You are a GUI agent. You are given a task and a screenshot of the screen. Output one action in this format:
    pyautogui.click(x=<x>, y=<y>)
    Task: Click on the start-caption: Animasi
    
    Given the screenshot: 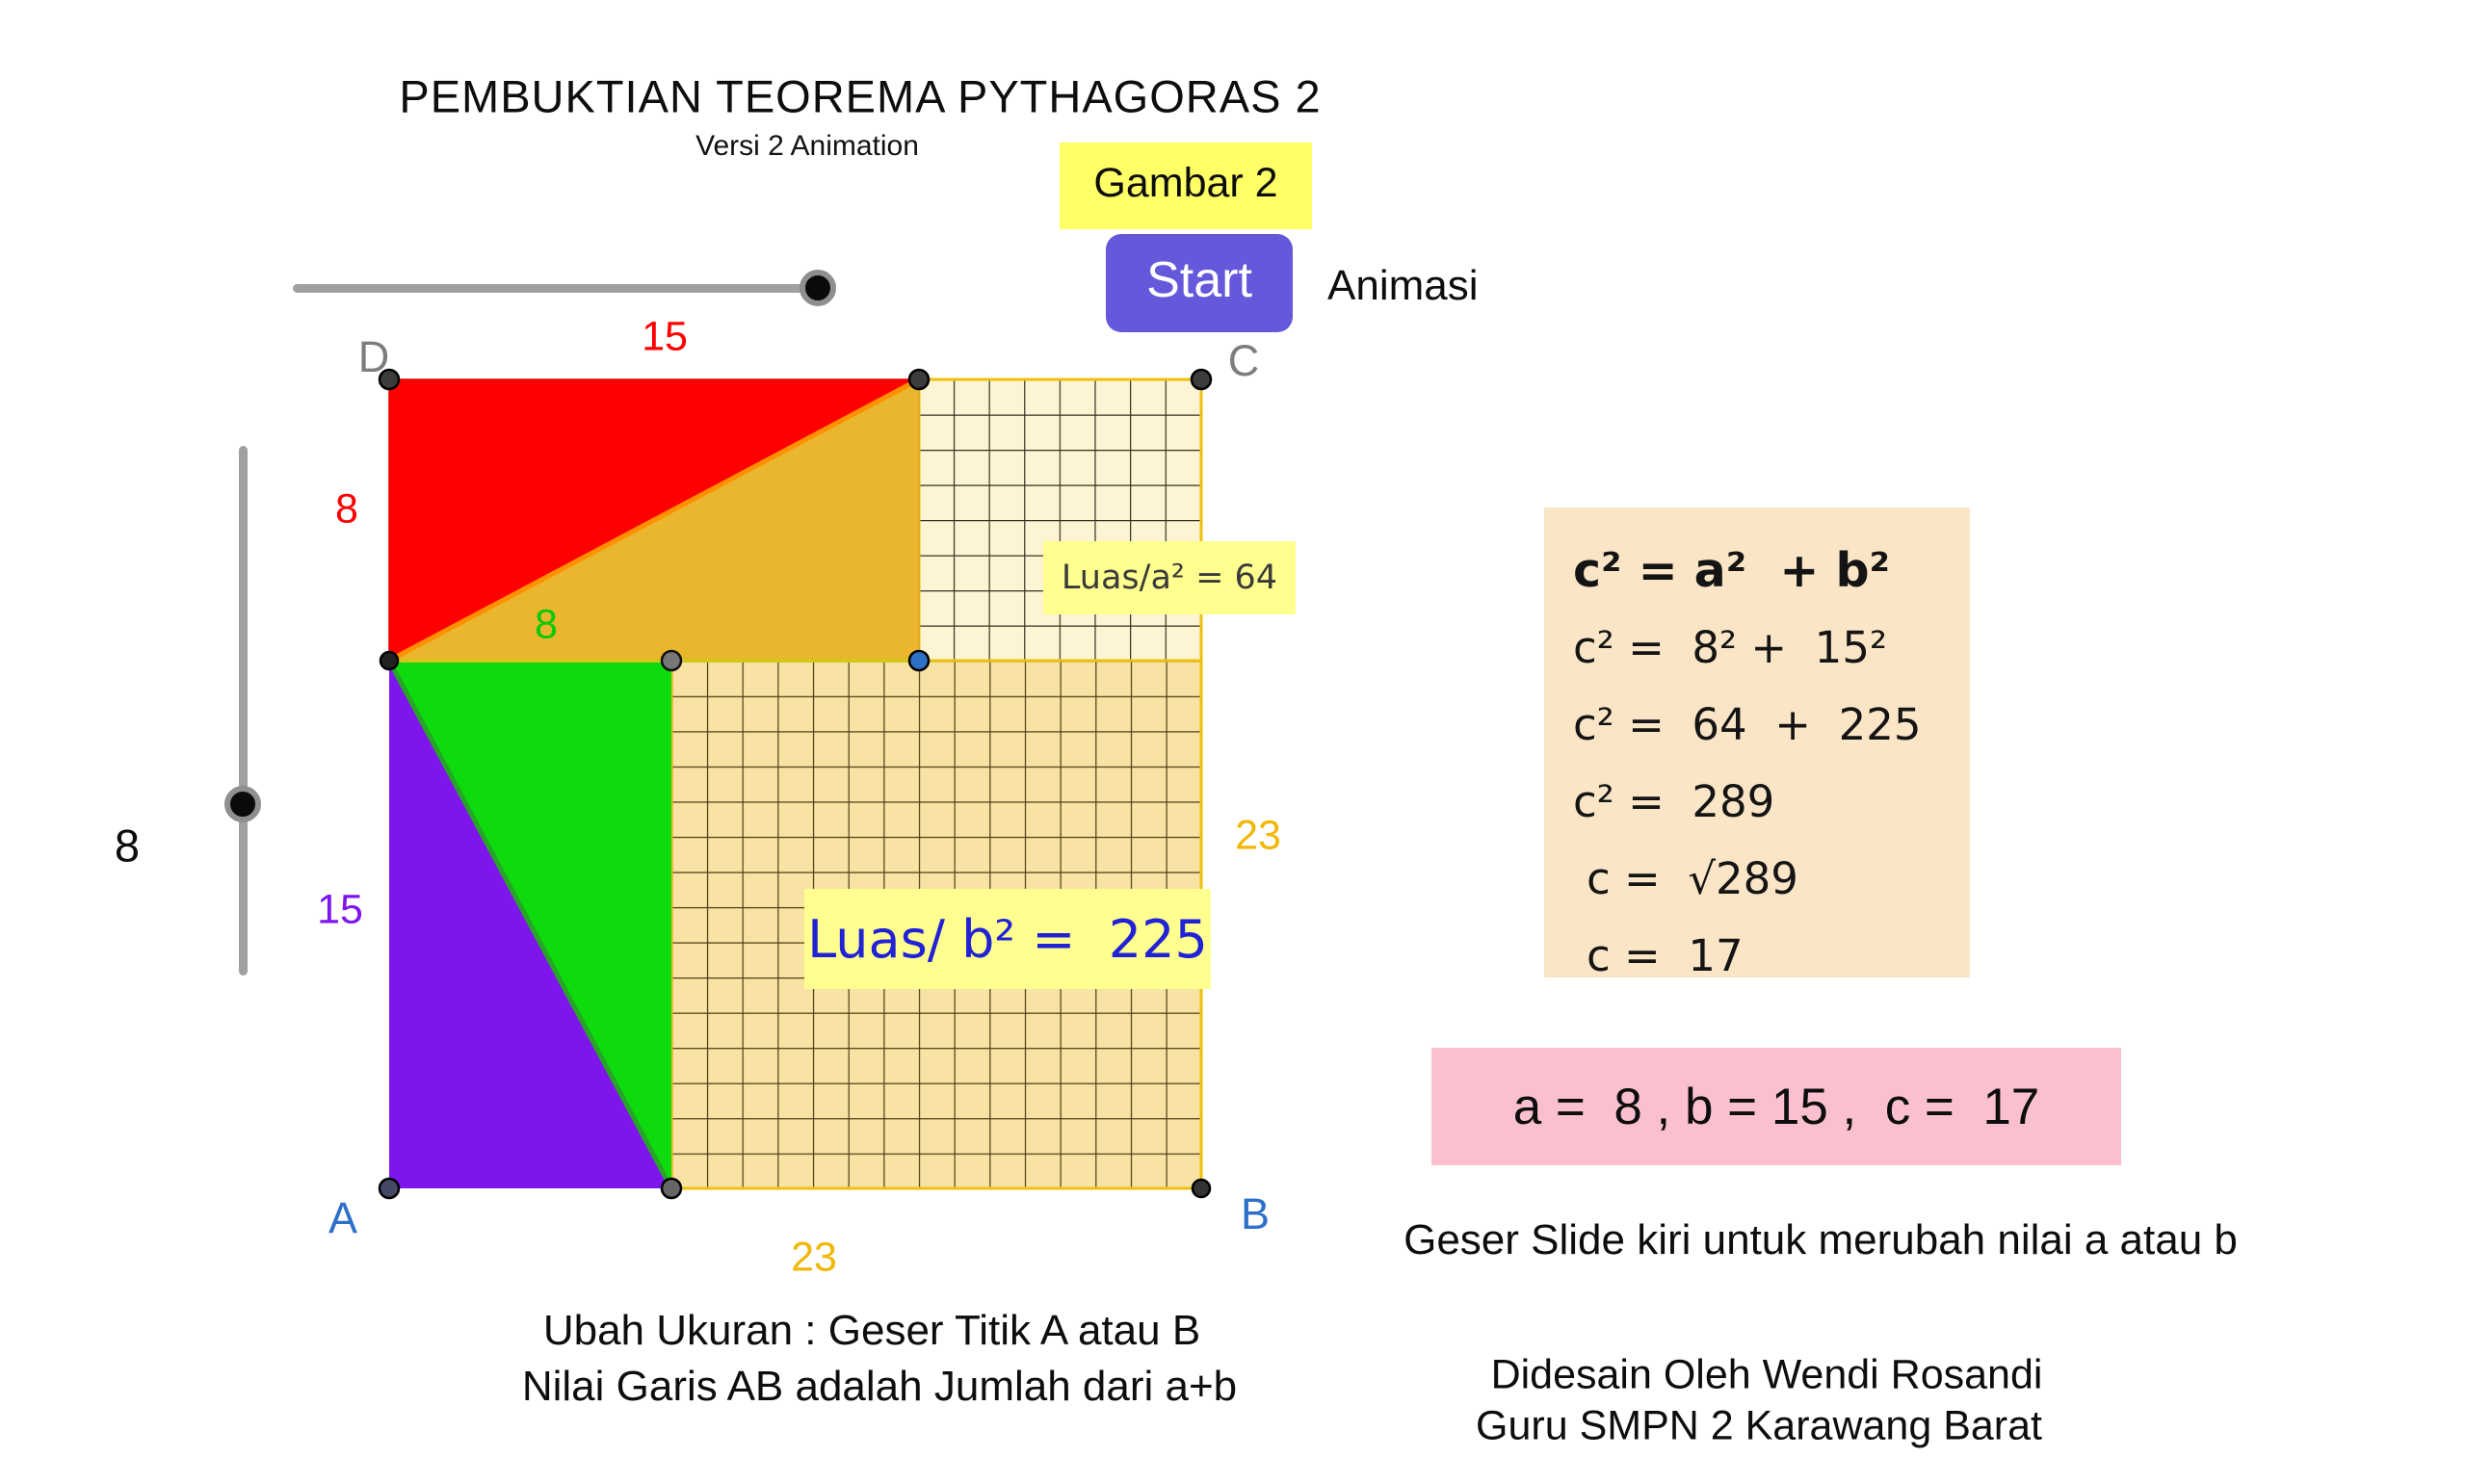 What is the action you would take?
    pyautogui.click(x=1403, y=286)
    